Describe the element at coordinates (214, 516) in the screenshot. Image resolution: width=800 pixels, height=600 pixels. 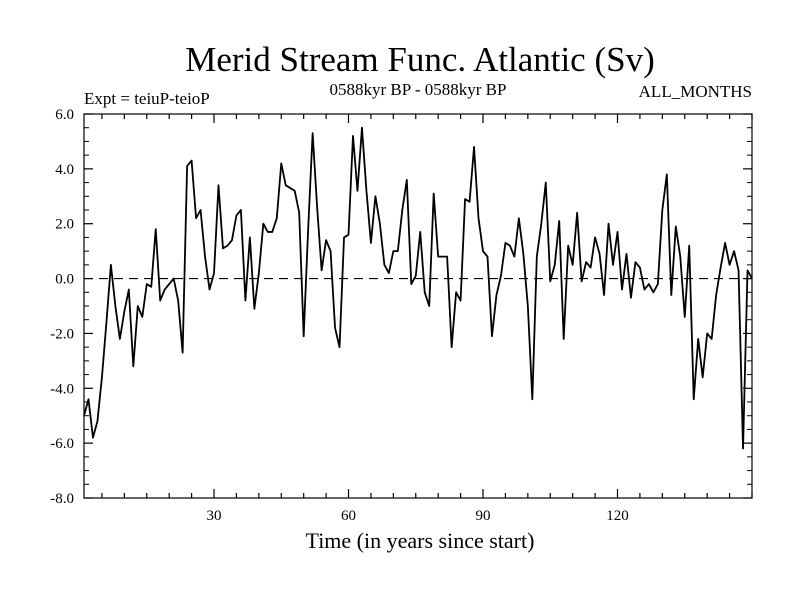
I see `x-tick-label: 30` at that location.